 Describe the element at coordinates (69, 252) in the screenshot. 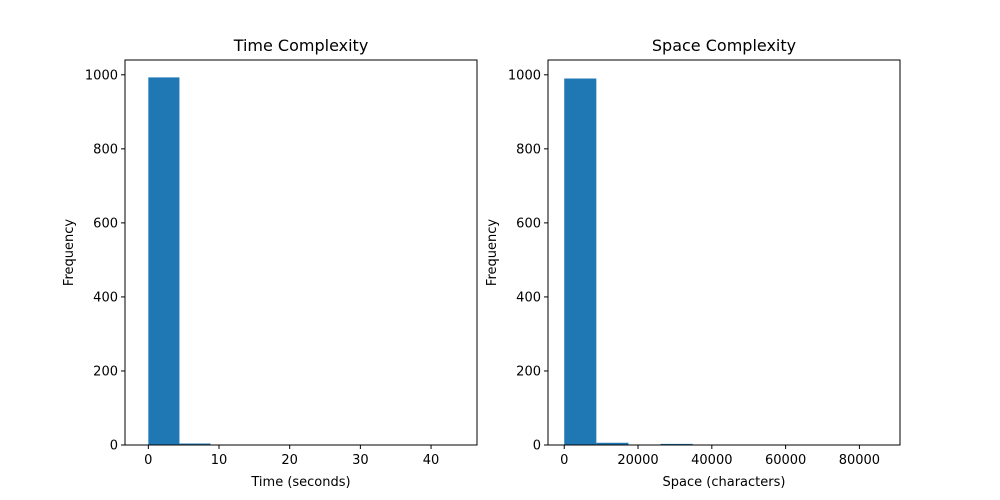

I see `time-y-axis-label: Frequency` at that location.